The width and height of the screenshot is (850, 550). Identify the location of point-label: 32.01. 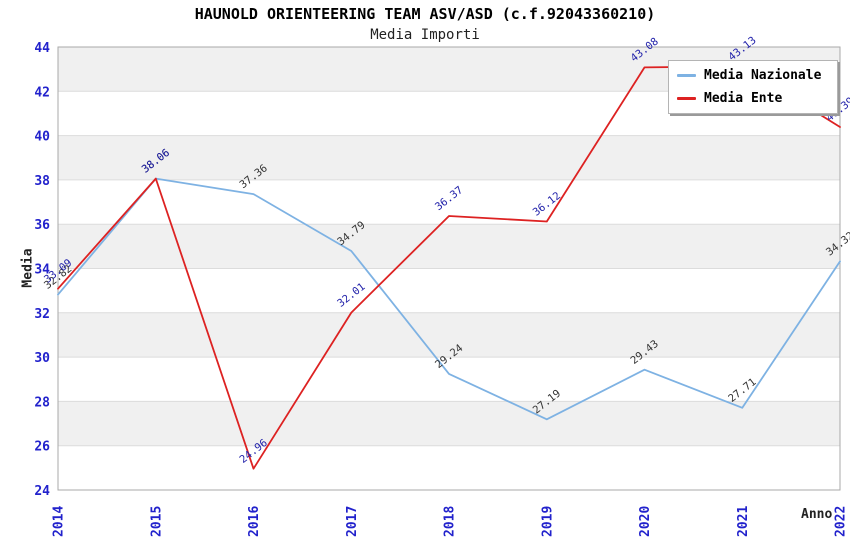
(351, 295).